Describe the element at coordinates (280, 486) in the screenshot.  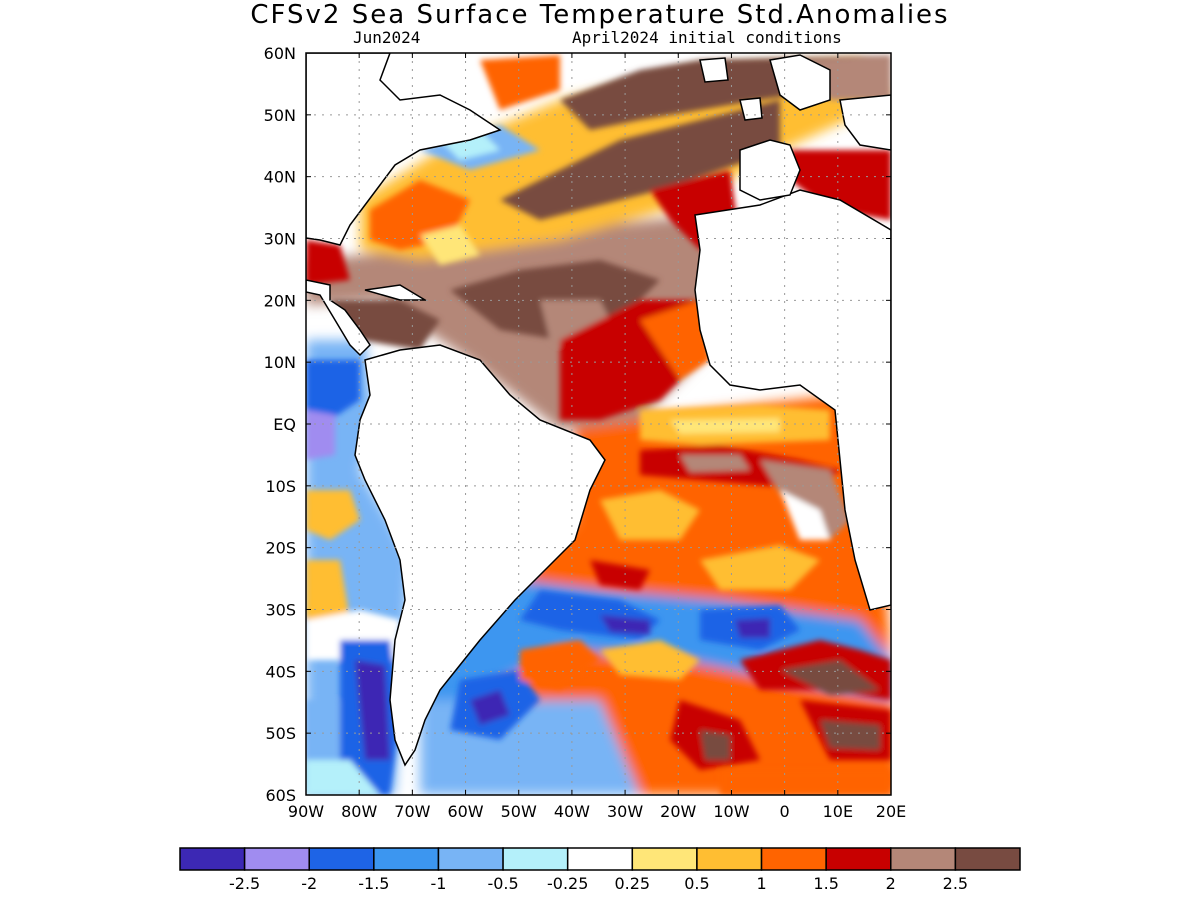
I see `lat-label: 10S` at that location.